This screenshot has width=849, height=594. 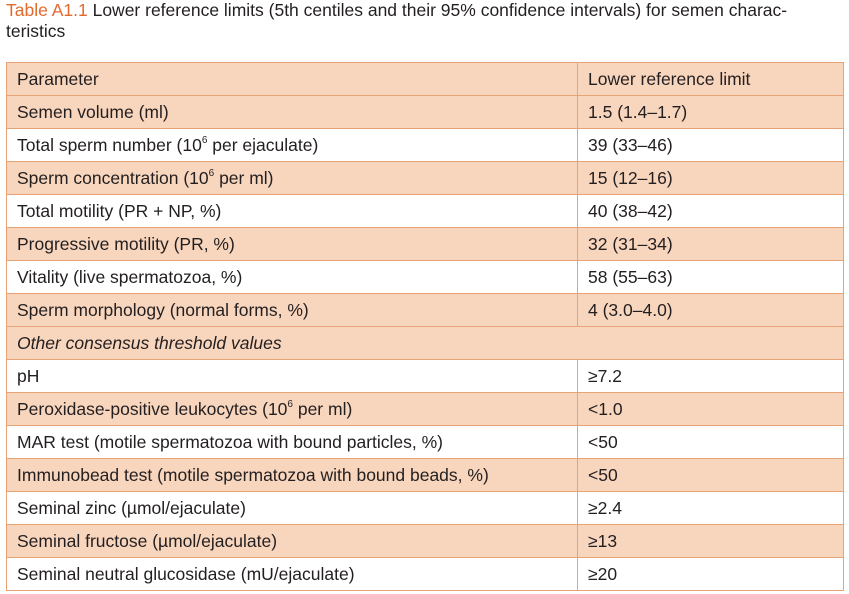 What do you see at coordinates (130, 276) in the screenshot?
I see `parameter-text: Vitality (live spermatozoa, %)` at bounding box center [130, 276].